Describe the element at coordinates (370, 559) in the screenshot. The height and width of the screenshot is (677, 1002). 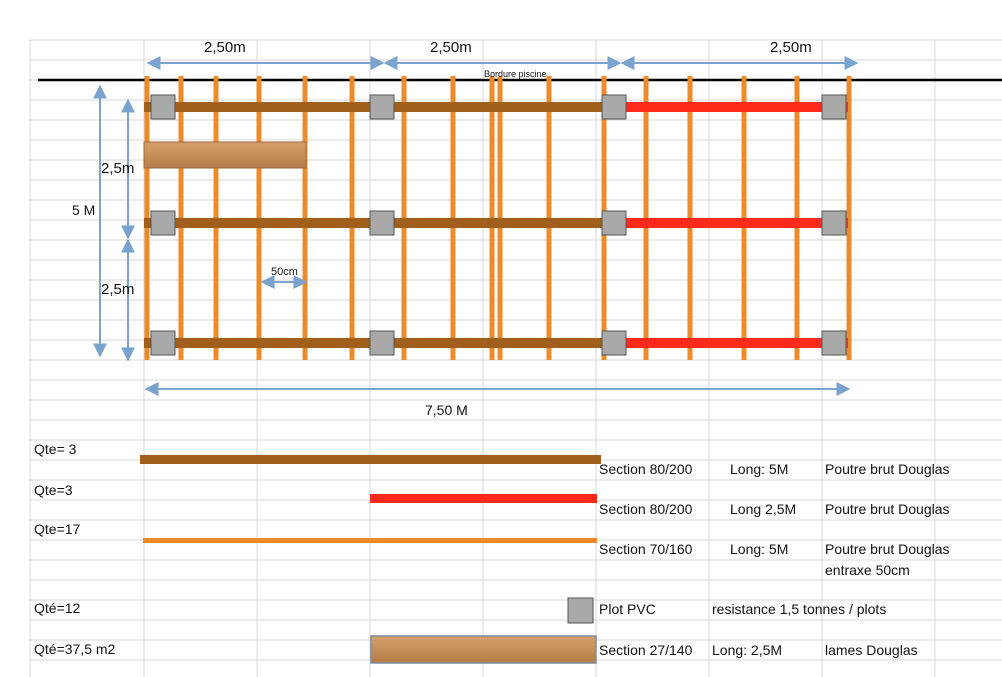
I see `legend-graphics` at that location.